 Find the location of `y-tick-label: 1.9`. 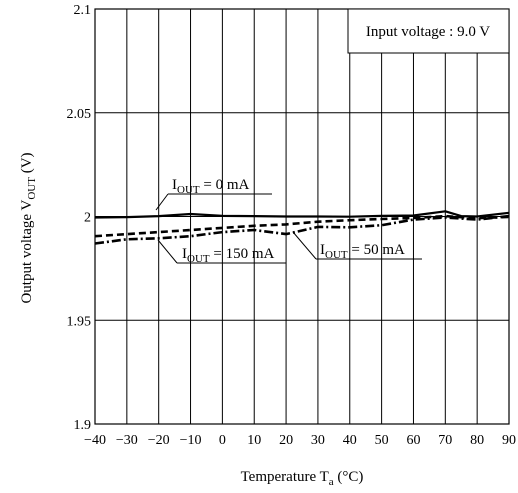

y-tick-label: 1.9 is located at coordinates (83, 425).